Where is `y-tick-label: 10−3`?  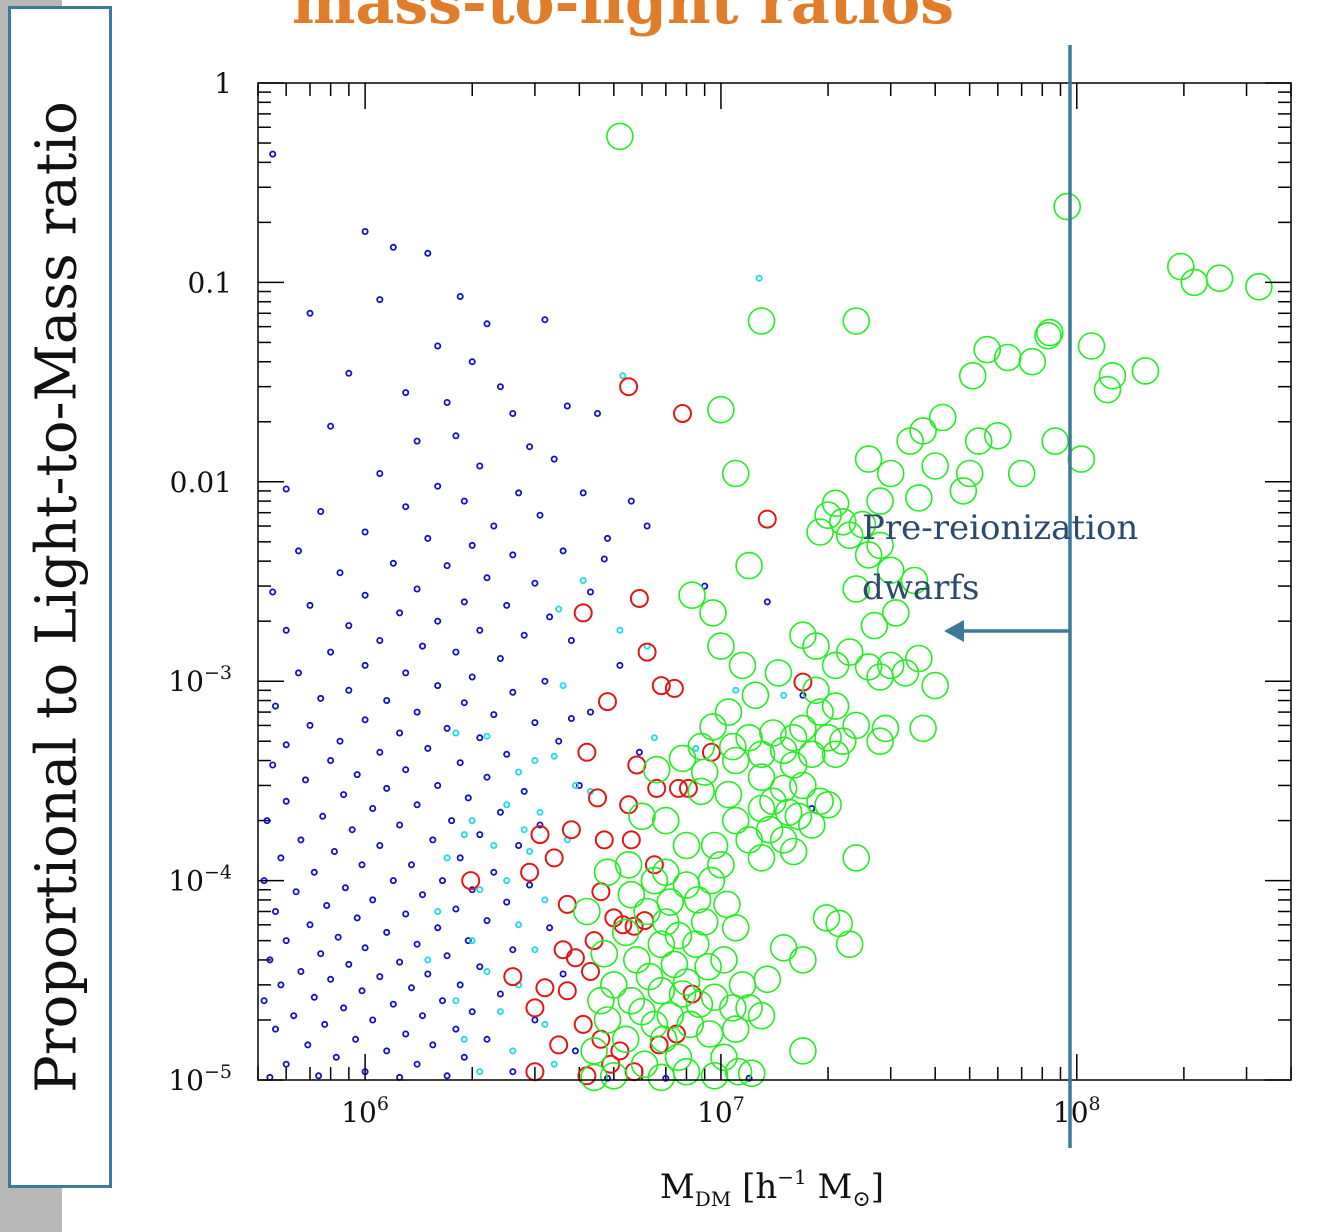 y-tick-label: 10−3 is located at coordinates (200, 680).